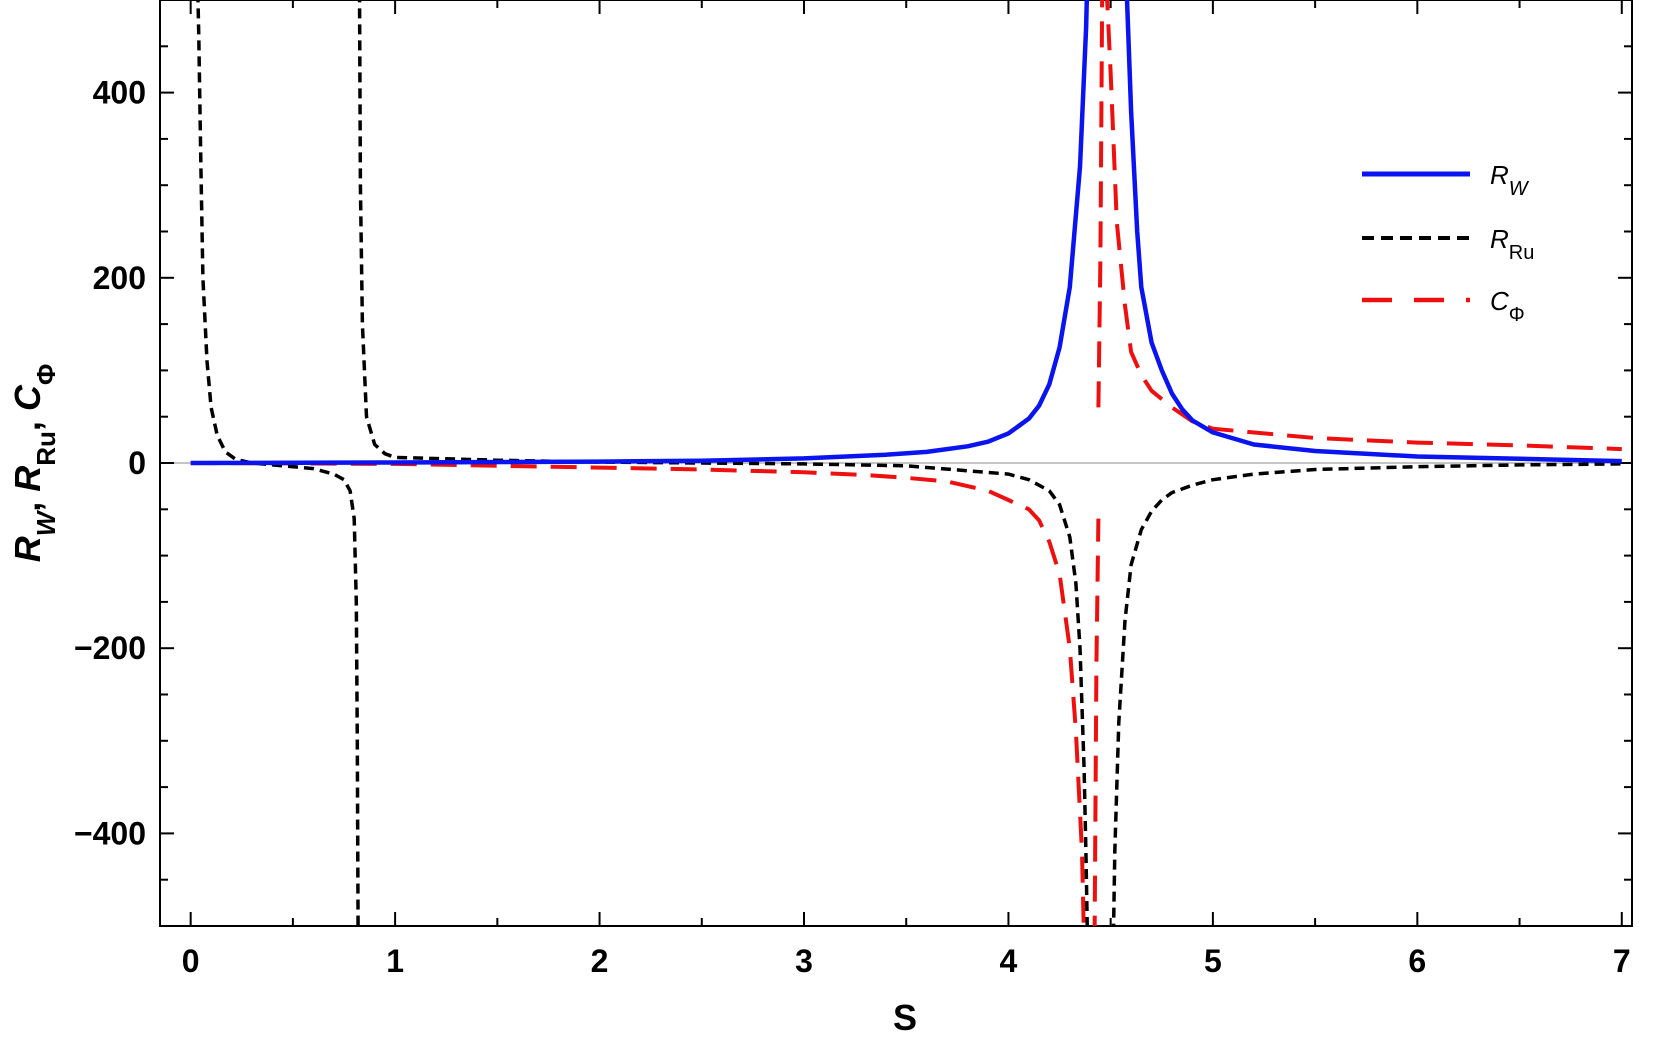  I want to click on y-tick-label: 0, so click(137, 463).